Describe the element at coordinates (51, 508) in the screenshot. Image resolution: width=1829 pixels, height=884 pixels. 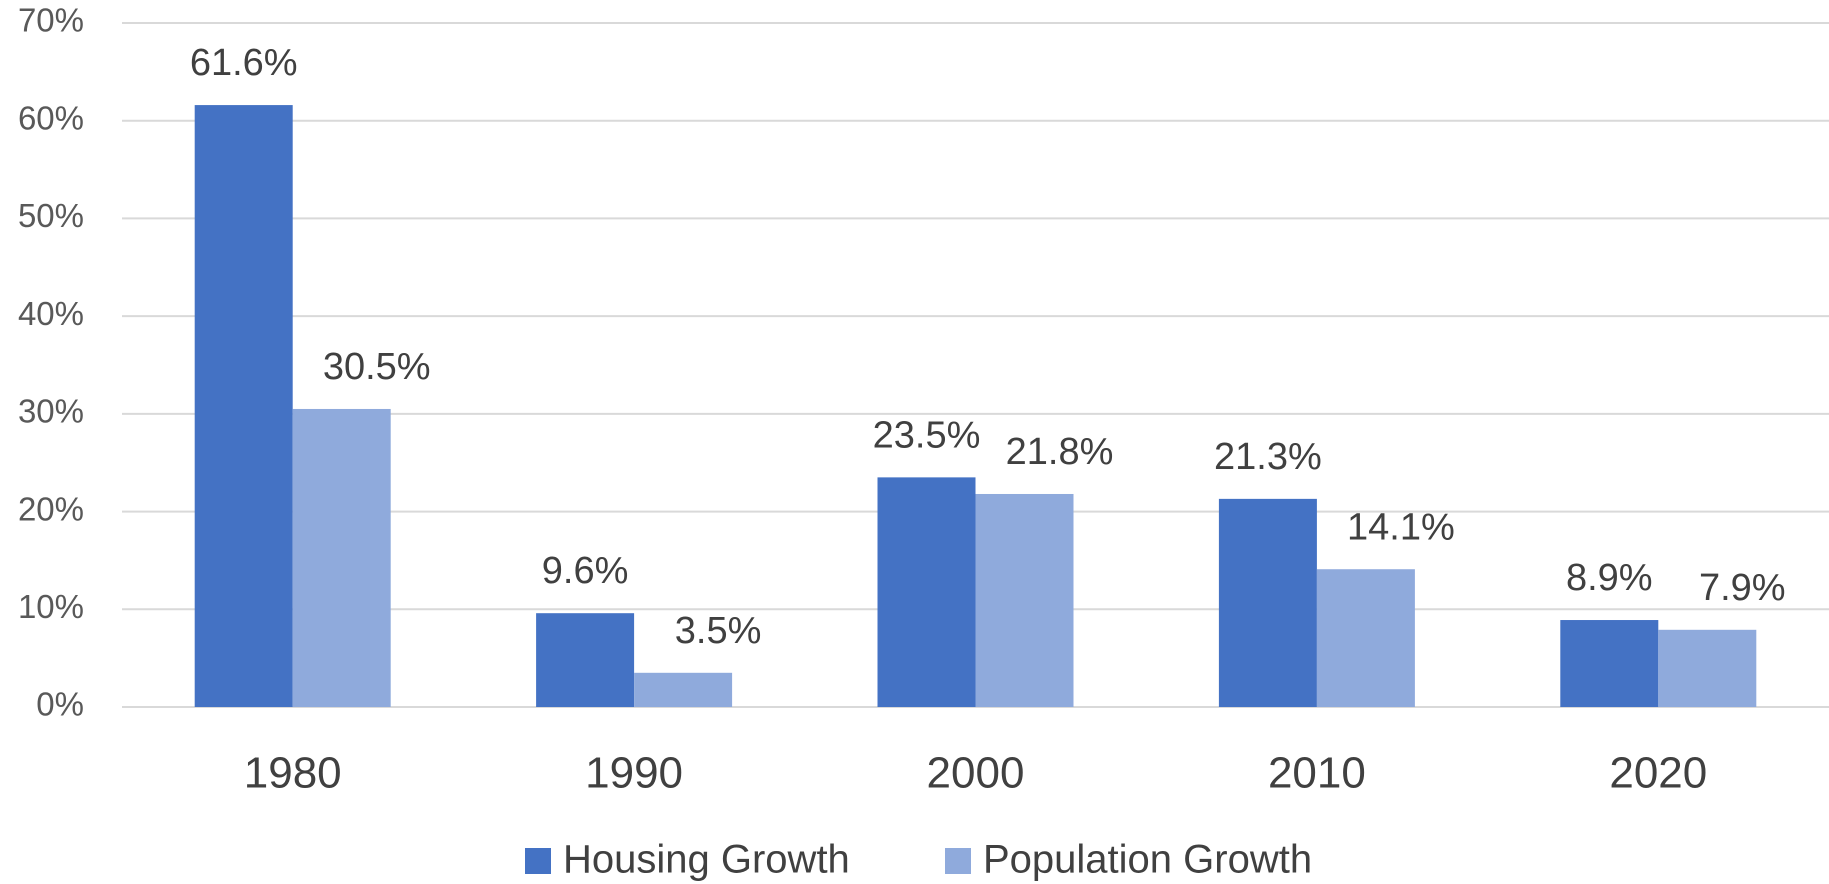
I see `y-tick-label: 20%` at that location.